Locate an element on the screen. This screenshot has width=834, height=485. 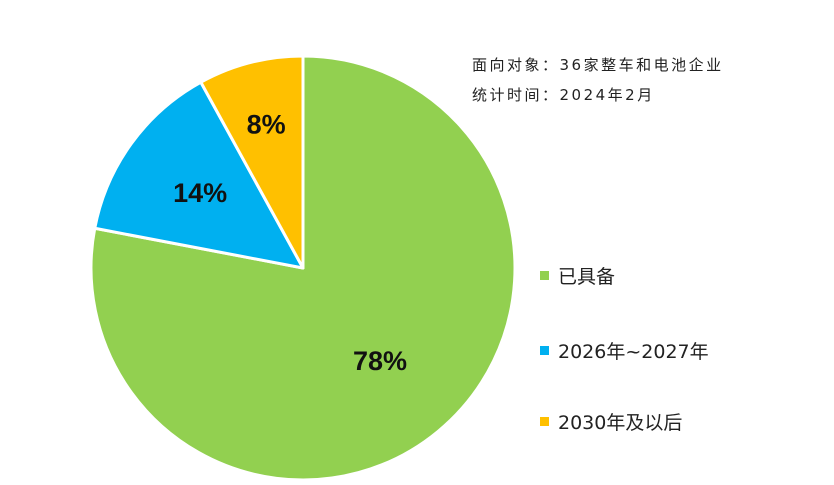
period-note: 统计时间：2024年2月 is located at coordinates (563, 95).